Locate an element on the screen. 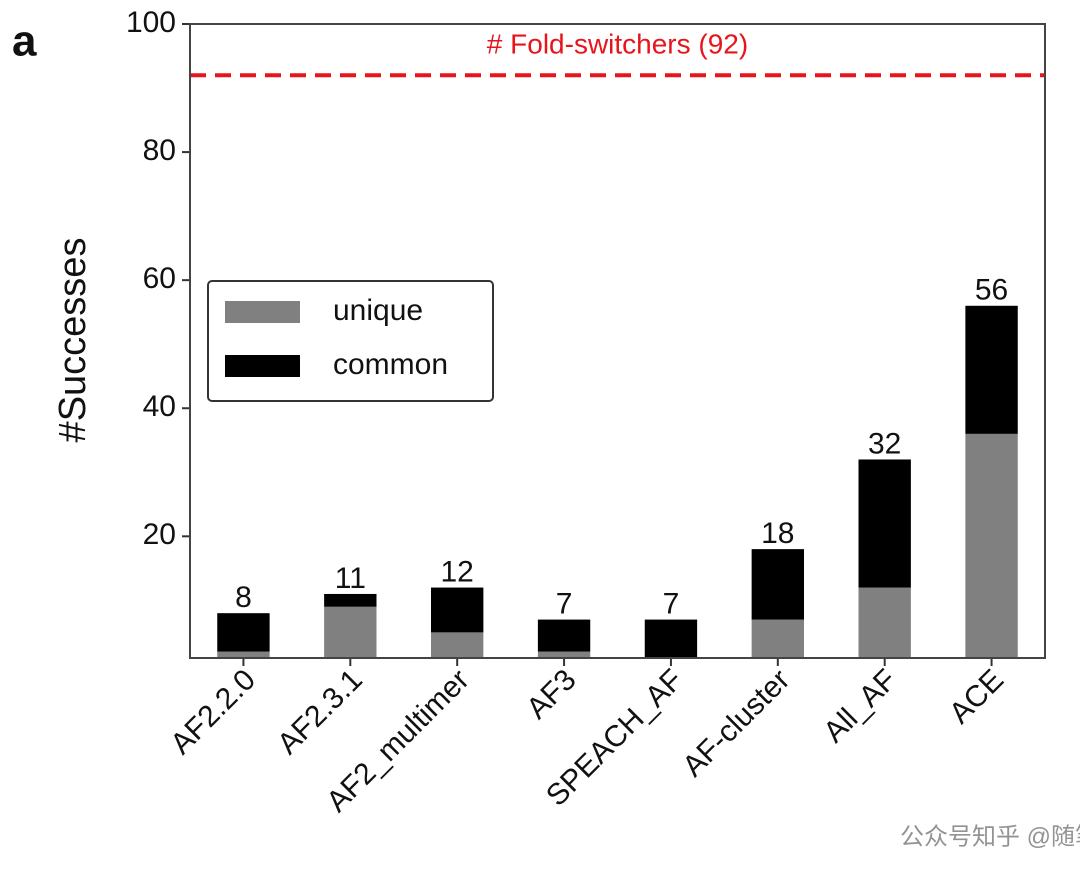 The height and width of the screenshot is (884, 1080). value-label: 32 is located at coordinates (884, 443).